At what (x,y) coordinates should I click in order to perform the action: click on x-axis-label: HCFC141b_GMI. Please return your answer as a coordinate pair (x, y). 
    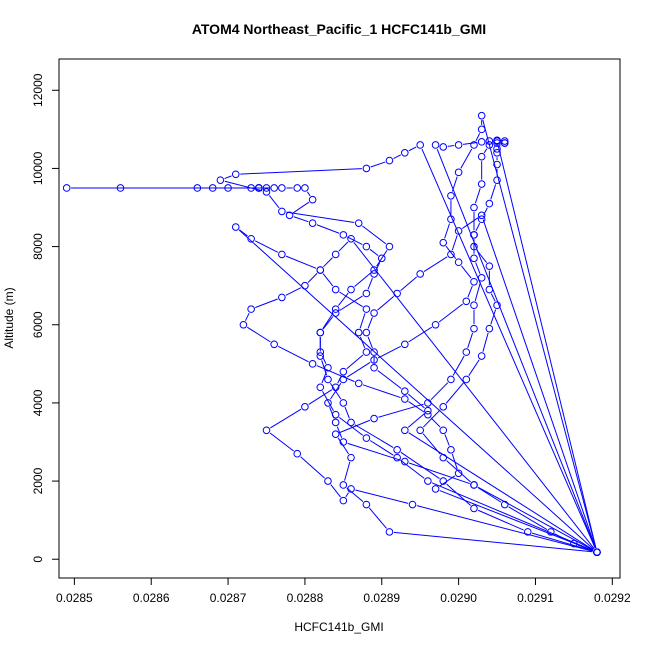
    Looking at the image, I should click on (338, 627).